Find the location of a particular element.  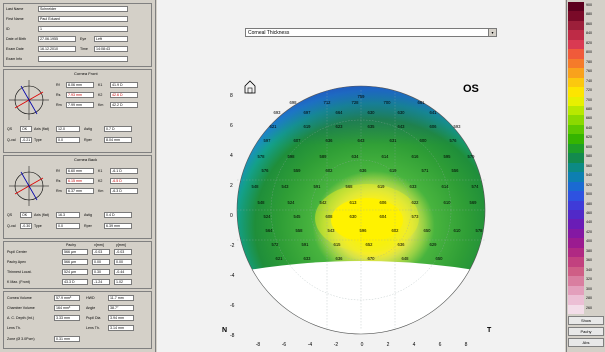

volume-value: 3.14 mm is located at coordinates (121, 328).